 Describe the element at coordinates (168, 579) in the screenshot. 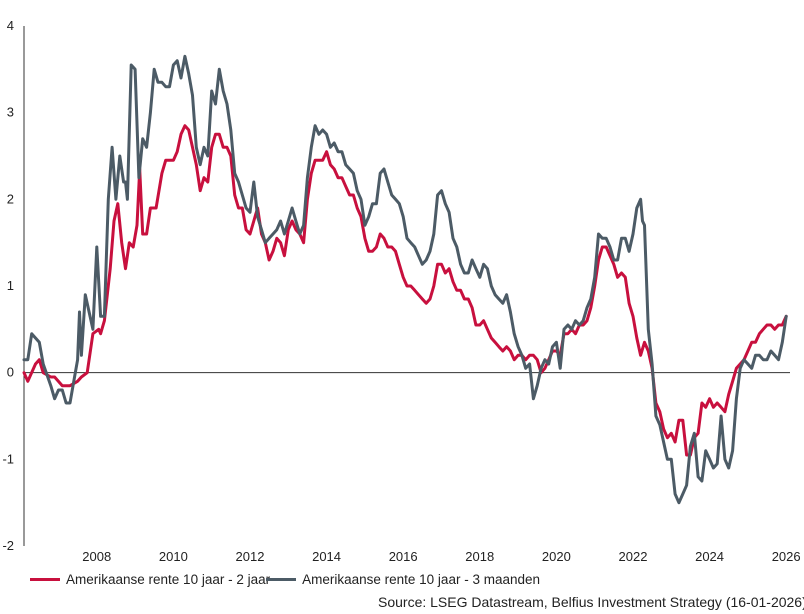

I see `legend-label-10y-2y: Amerikaanse rente 10 jaar - 2 jaar` at that location.